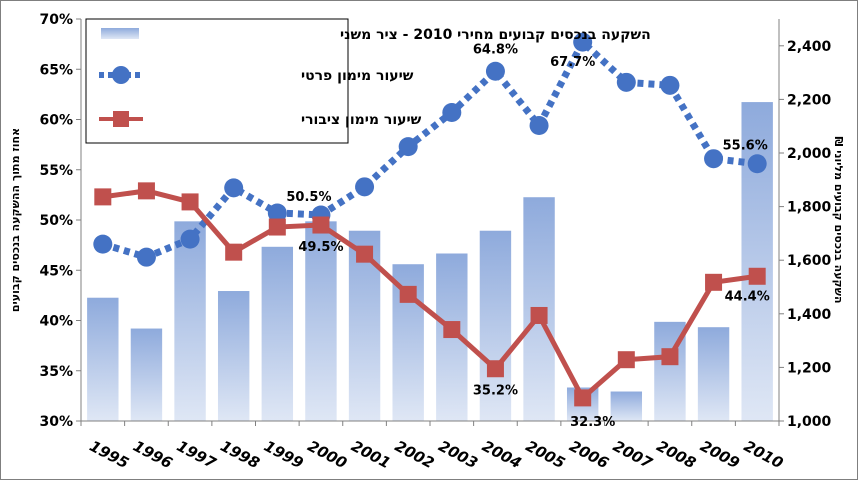 Image resolution: width=858 pixels, height=483 pixels. What do you see at coordinates (120, 33) in the screenshot?
I see `legend-swatch-bars` at bounding box center [120, 33].